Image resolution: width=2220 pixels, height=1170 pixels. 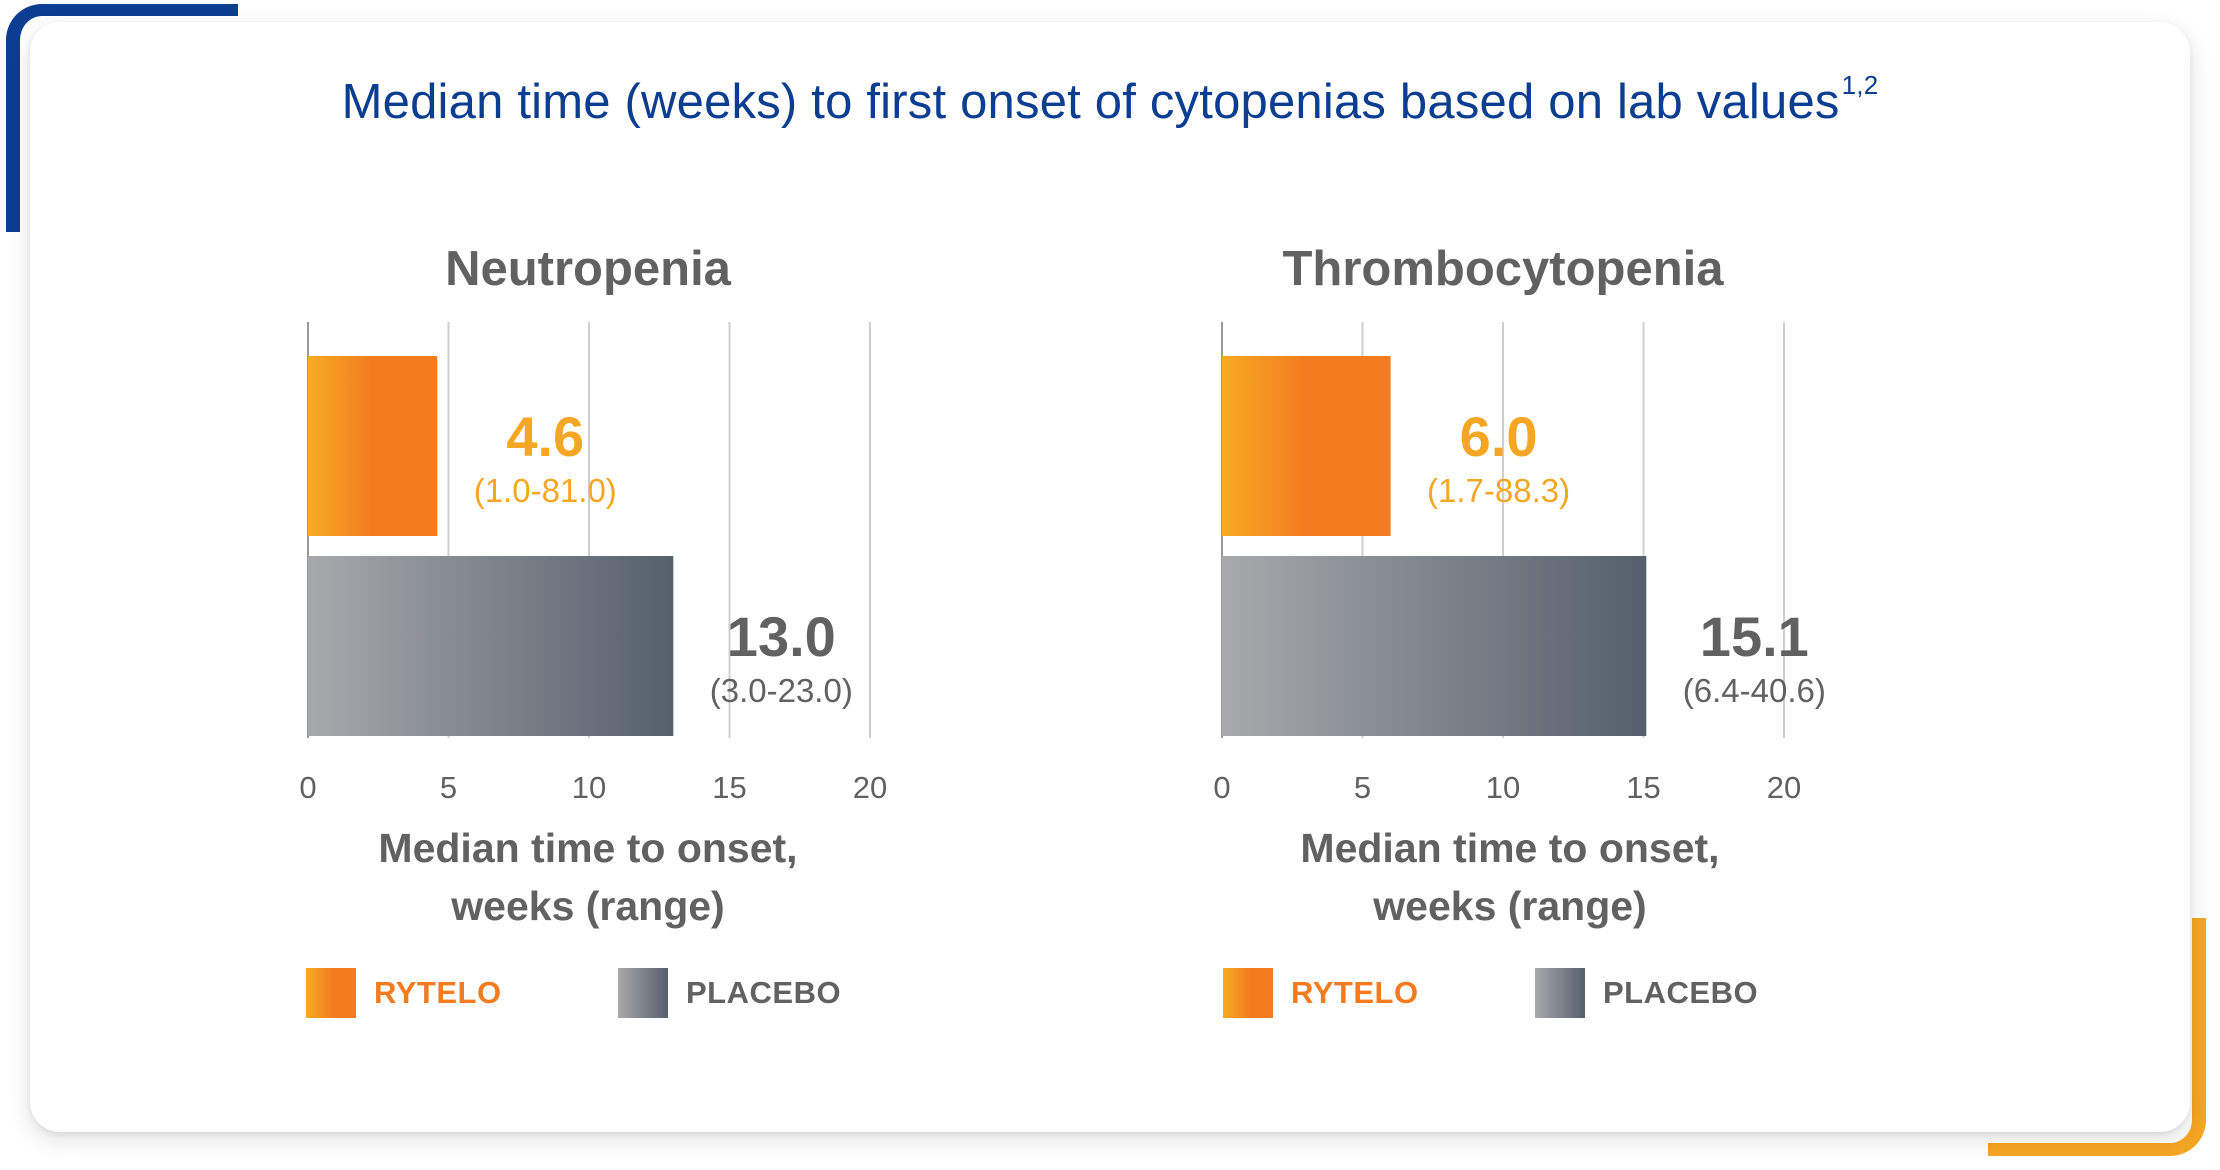 What do you see at coordinates (545, 490) in the screenshot?
I see `range-label-rytelo: (1.0-81.0)` at bounding box center [545, 490].